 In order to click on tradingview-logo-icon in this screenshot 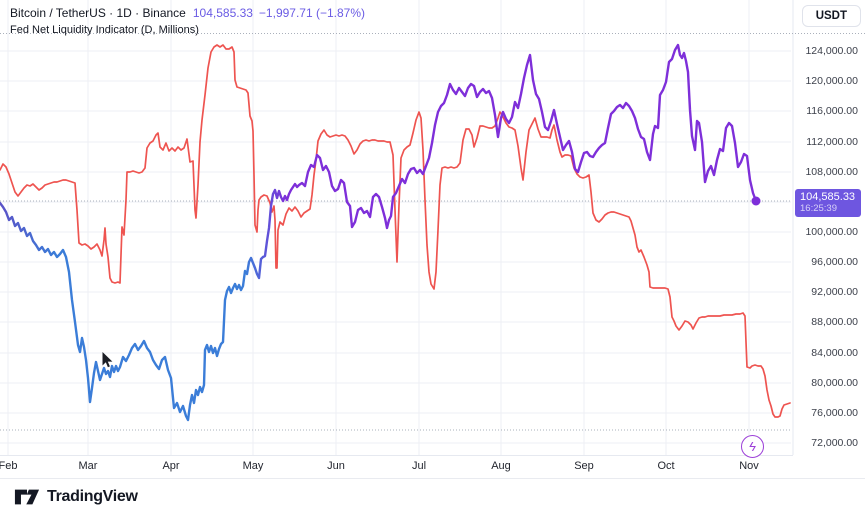, I will do `click(27, 497)`.